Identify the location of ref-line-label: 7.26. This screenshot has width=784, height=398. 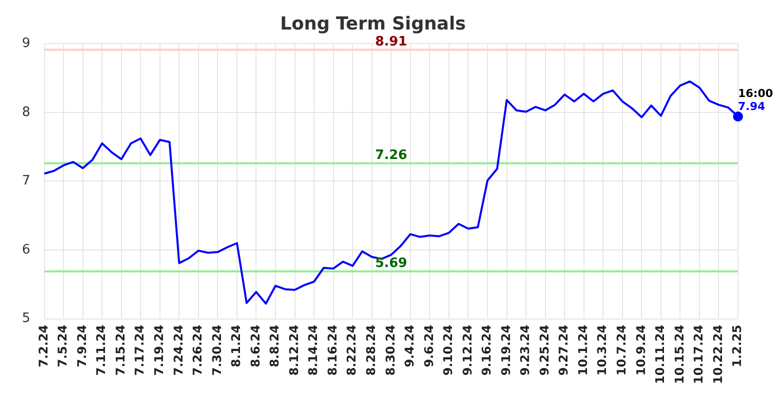
(391, 156).